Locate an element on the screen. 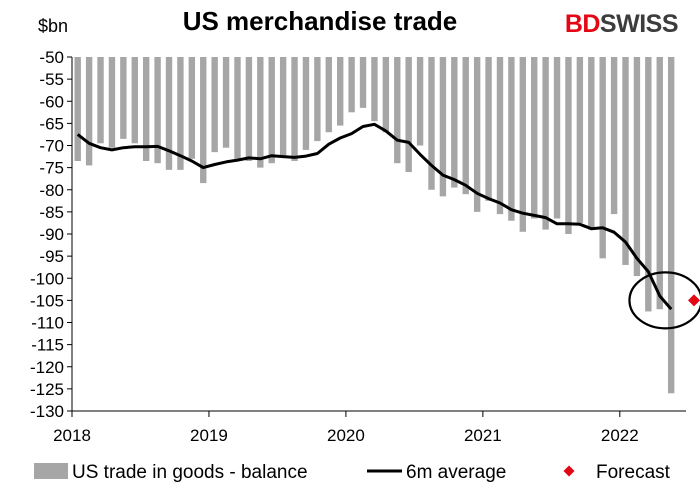  y-tick-label: -105 is located at coordinates (47, 300).